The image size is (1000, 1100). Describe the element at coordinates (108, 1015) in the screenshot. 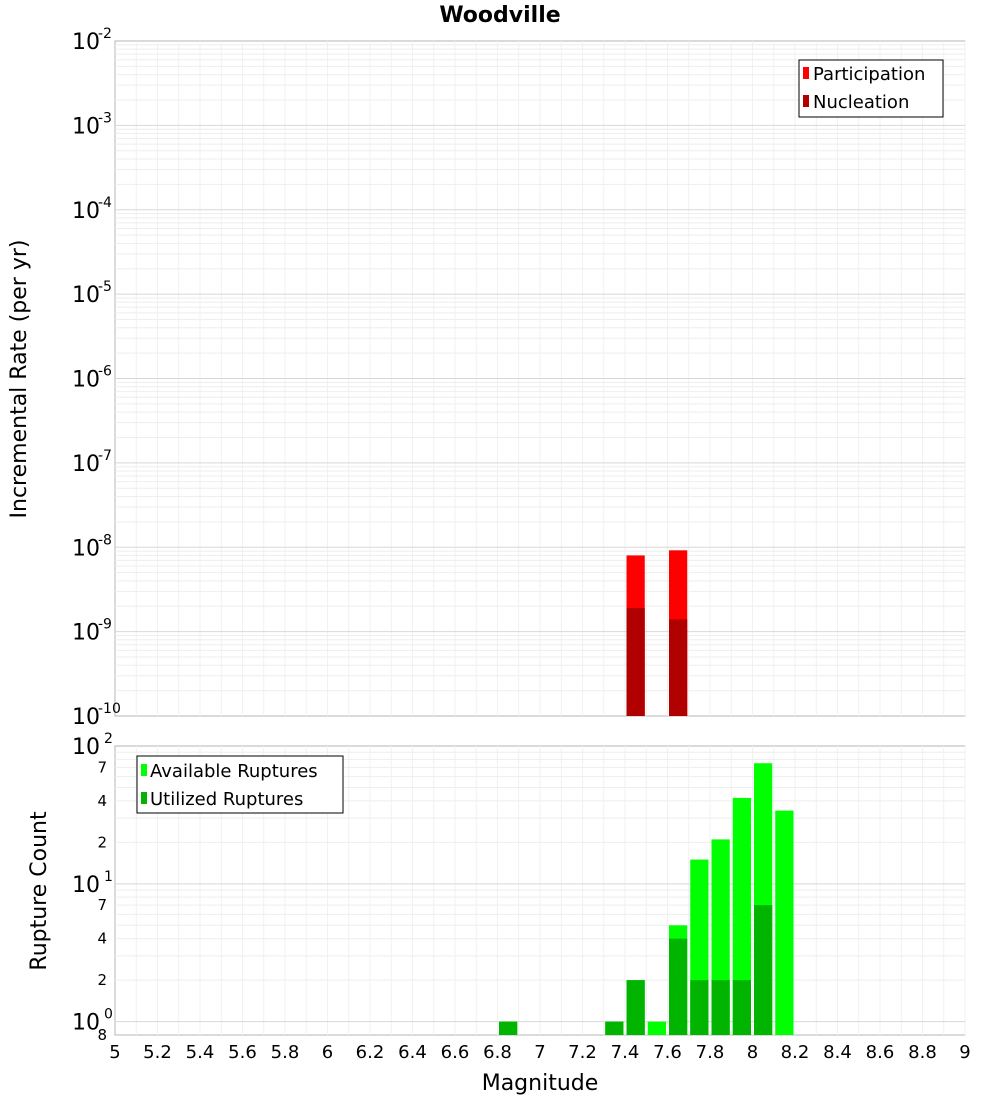

I see `y-tick-exponent: 0` at that location.